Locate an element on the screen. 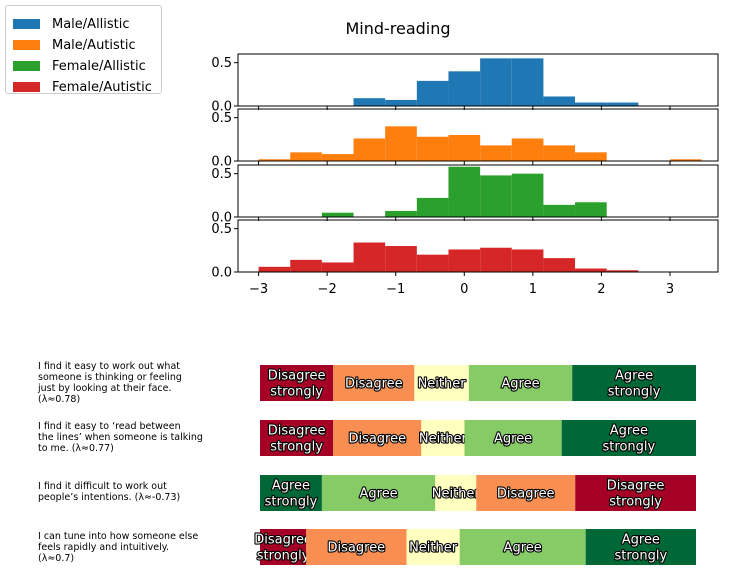  x-tick-label: −3 is located at coordinates (258, 289).